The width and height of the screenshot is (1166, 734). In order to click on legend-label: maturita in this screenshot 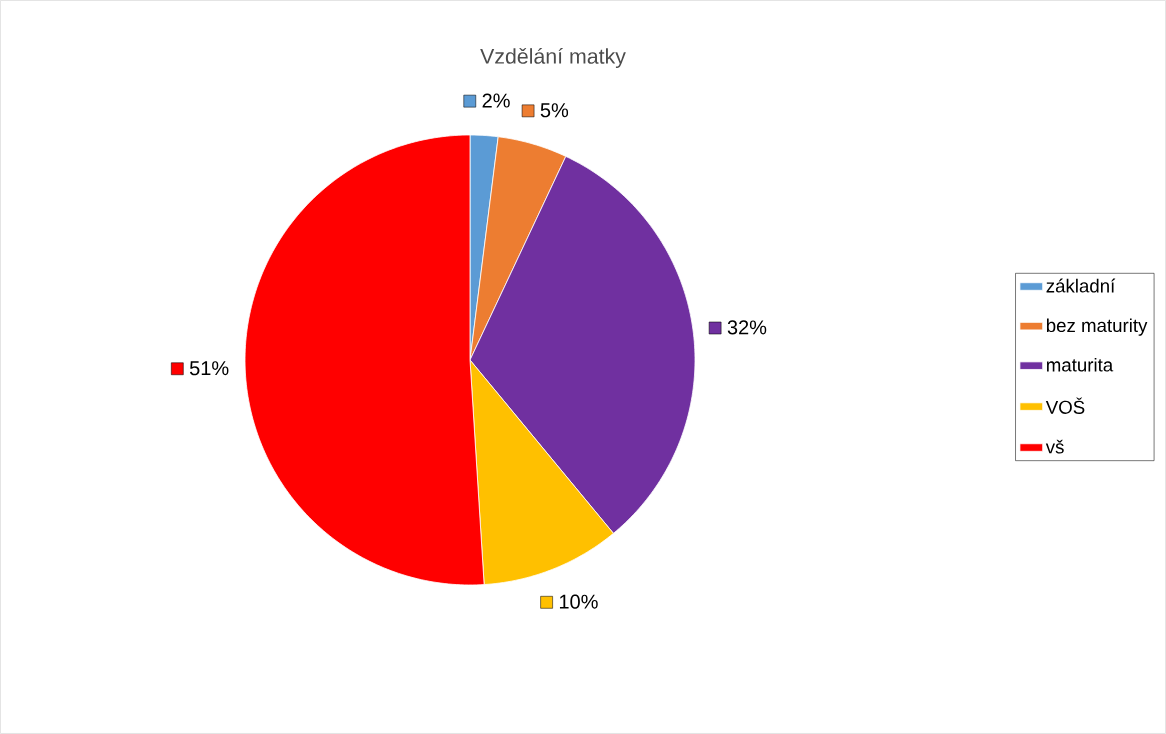, I will do `click(1080, 364)`.